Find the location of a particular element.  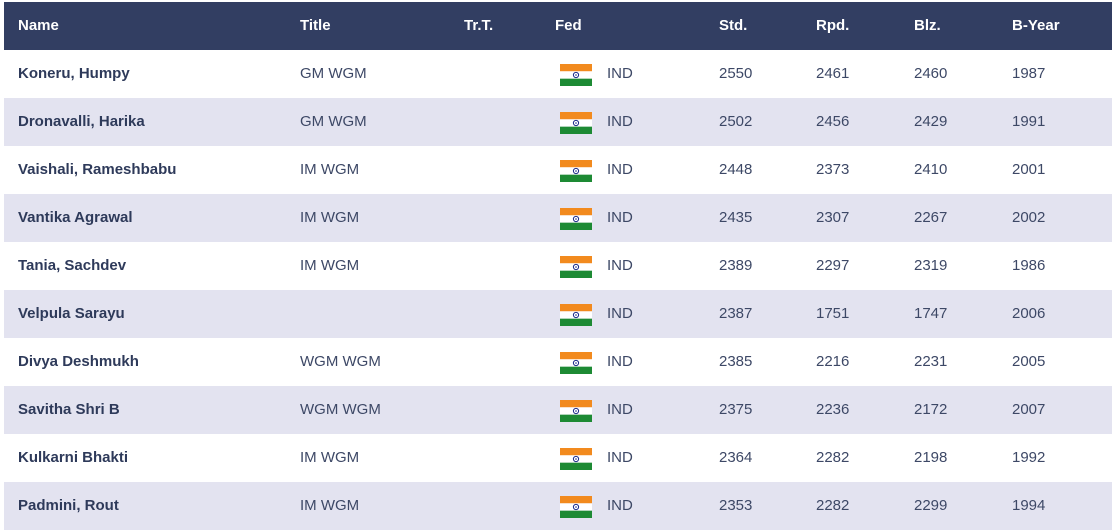

table-row: Vantika Agrawal IM WGM IND 2435 2307 2267 2002 is located at coordinates (558, 218).